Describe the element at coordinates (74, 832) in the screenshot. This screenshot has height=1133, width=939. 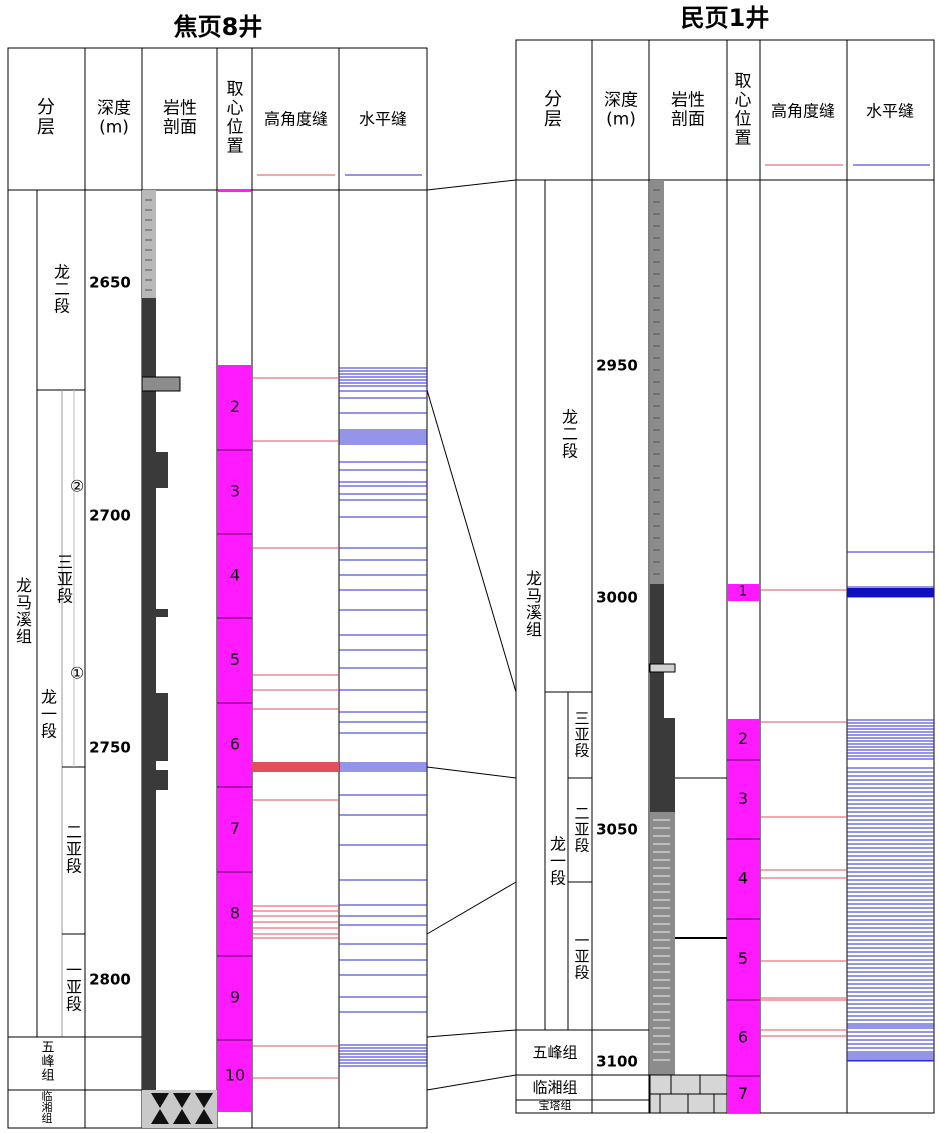
I see `submember-2-label-char: 二` at that location.